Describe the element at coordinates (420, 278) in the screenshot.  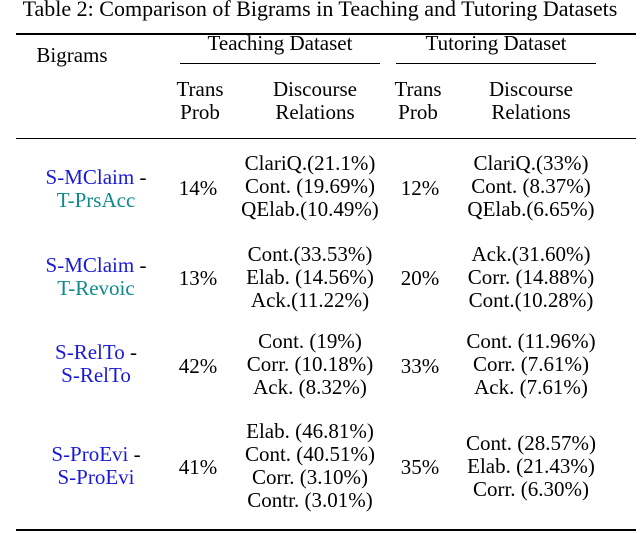
I see `tutoring-trans-prob: 20%` at that location.